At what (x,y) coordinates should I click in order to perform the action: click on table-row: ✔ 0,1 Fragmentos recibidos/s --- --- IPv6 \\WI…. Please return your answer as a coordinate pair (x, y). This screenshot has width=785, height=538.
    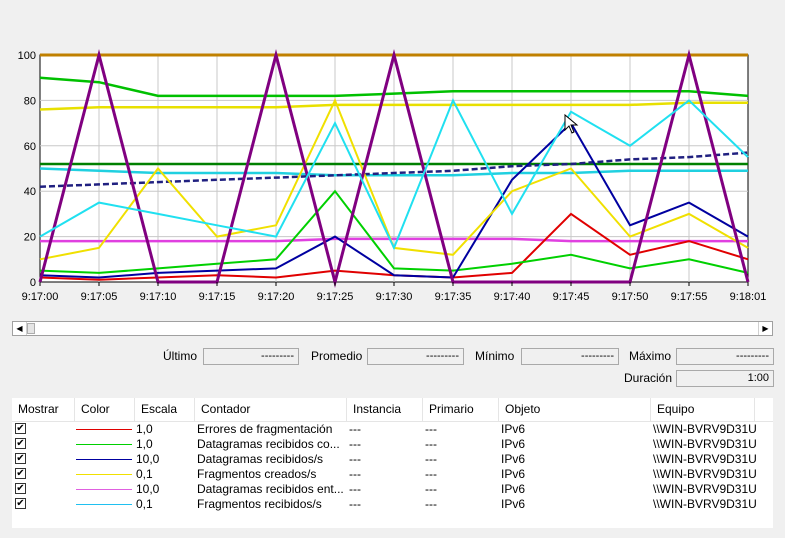
    Looking at the image, I should click on (392, 504).